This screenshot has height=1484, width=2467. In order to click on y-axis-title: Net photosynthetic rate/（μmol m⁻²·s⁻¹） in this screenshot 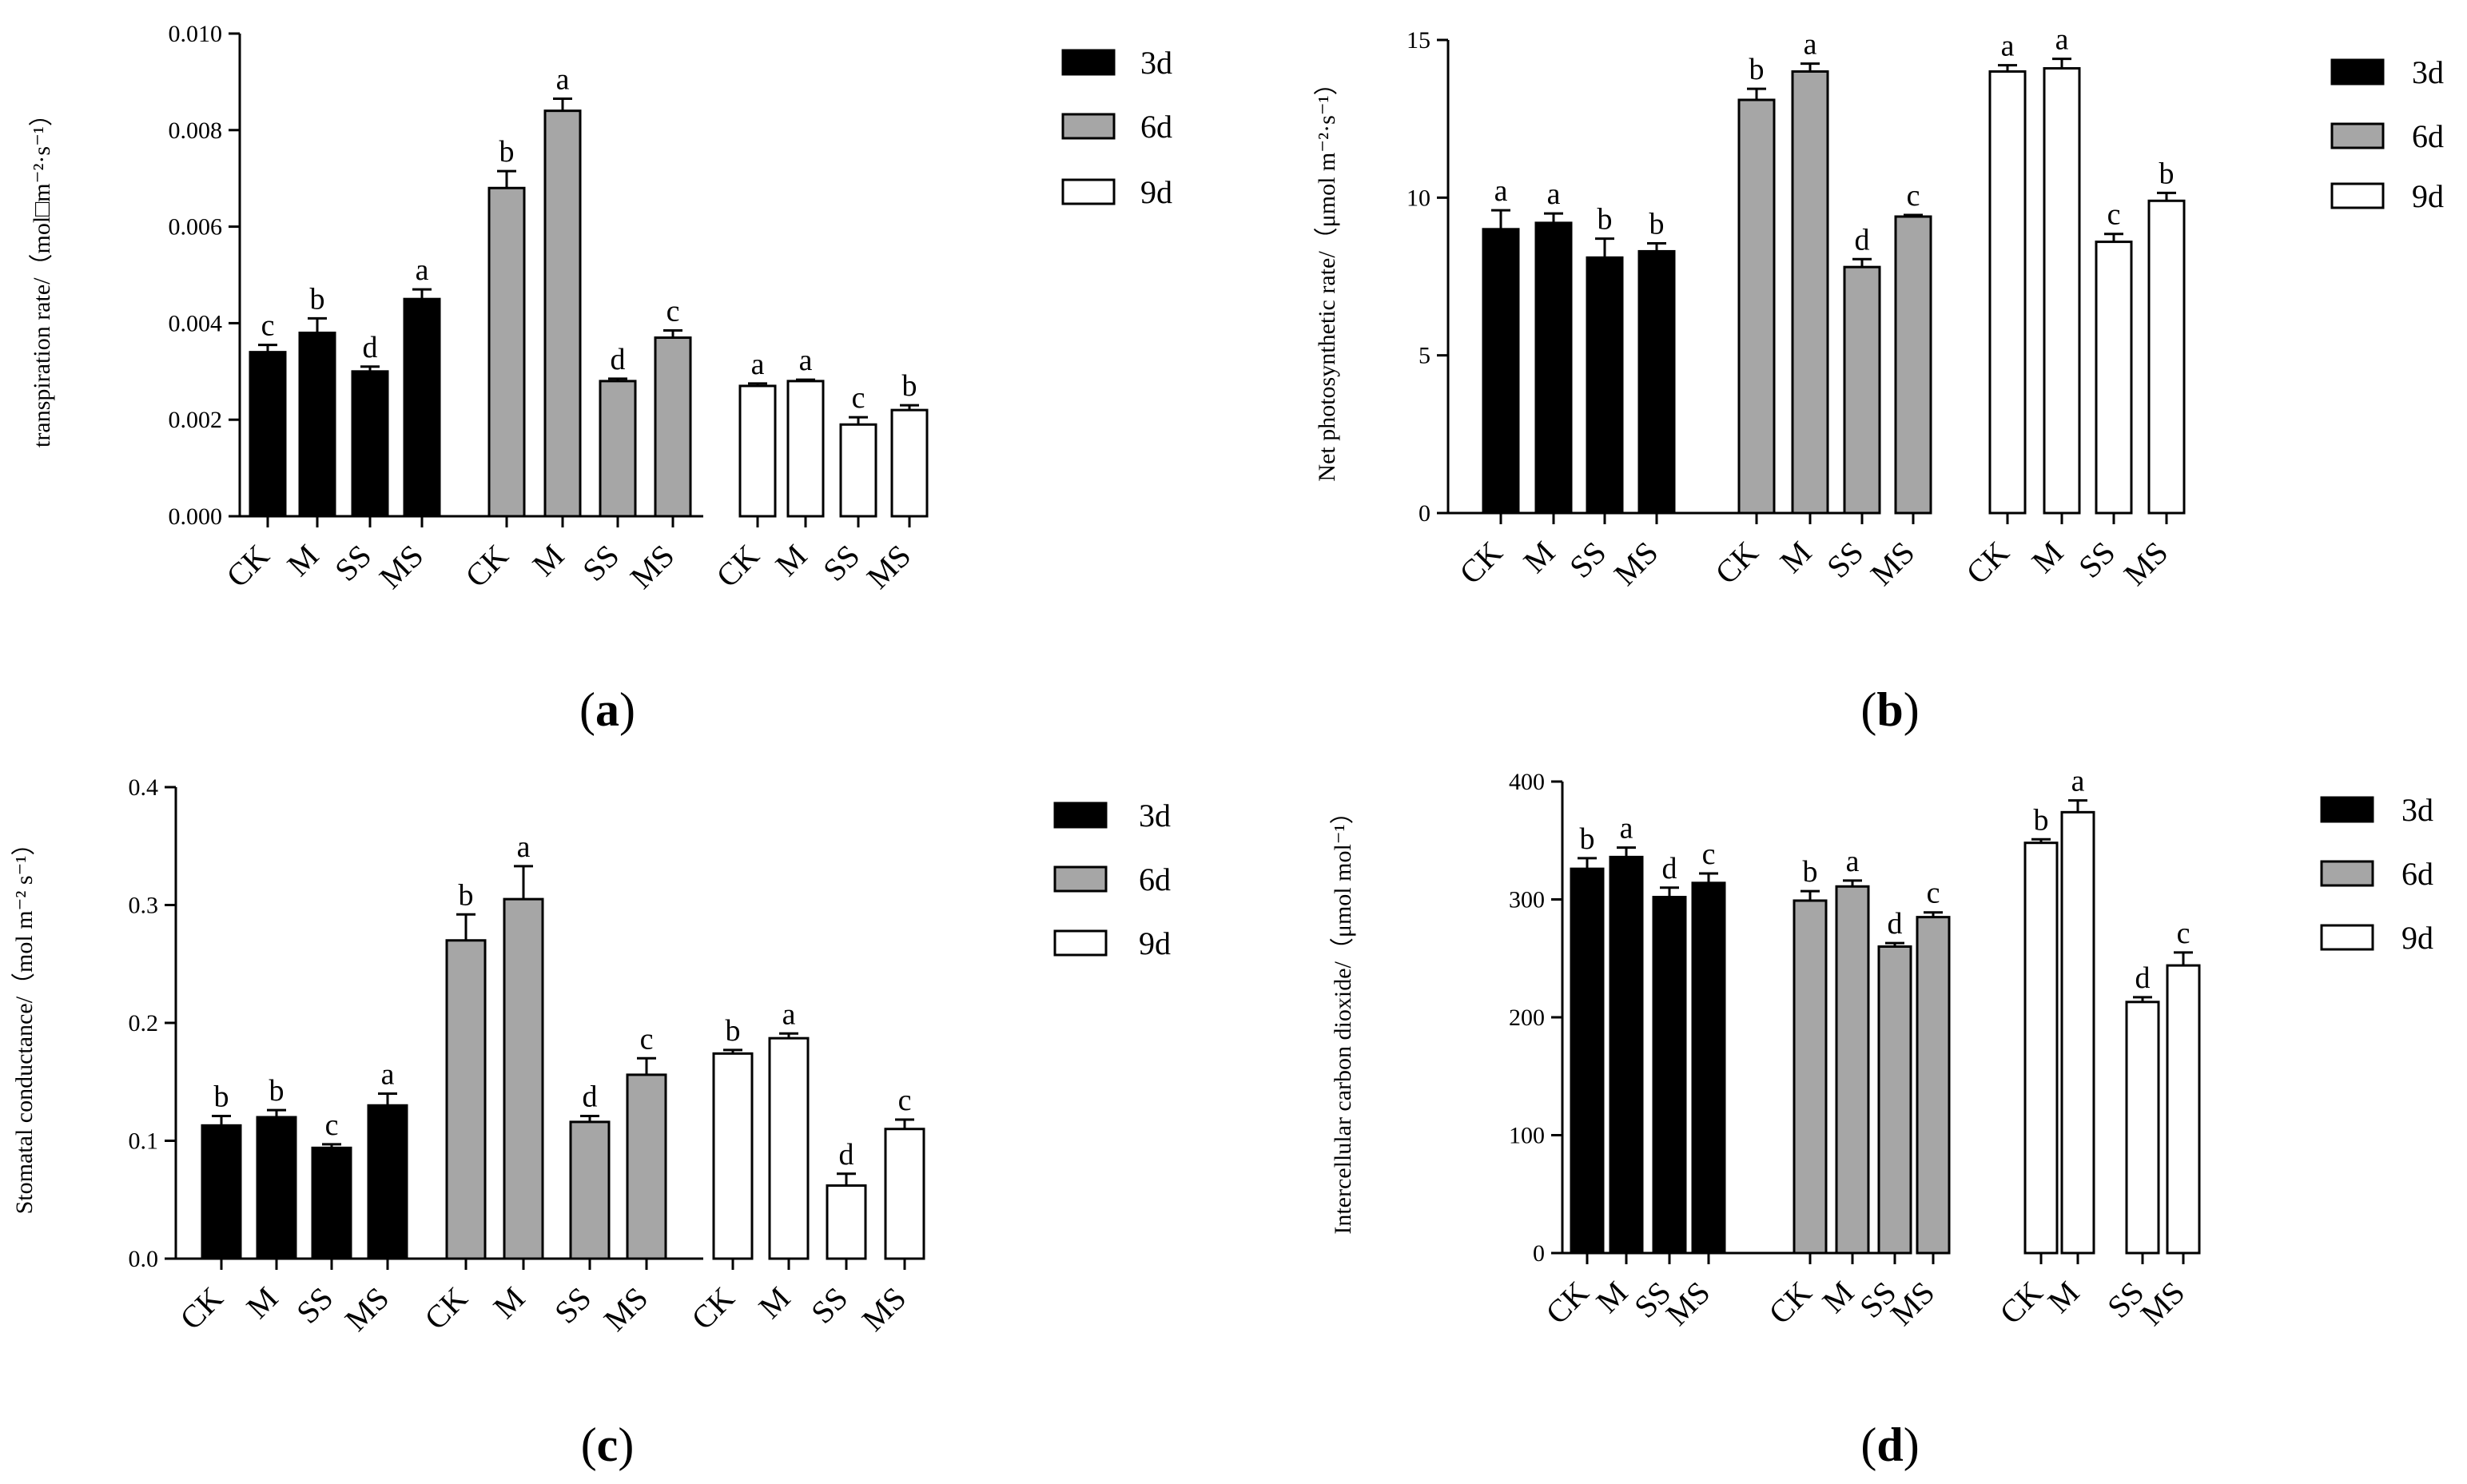, I will do `click(1327, 276)`.